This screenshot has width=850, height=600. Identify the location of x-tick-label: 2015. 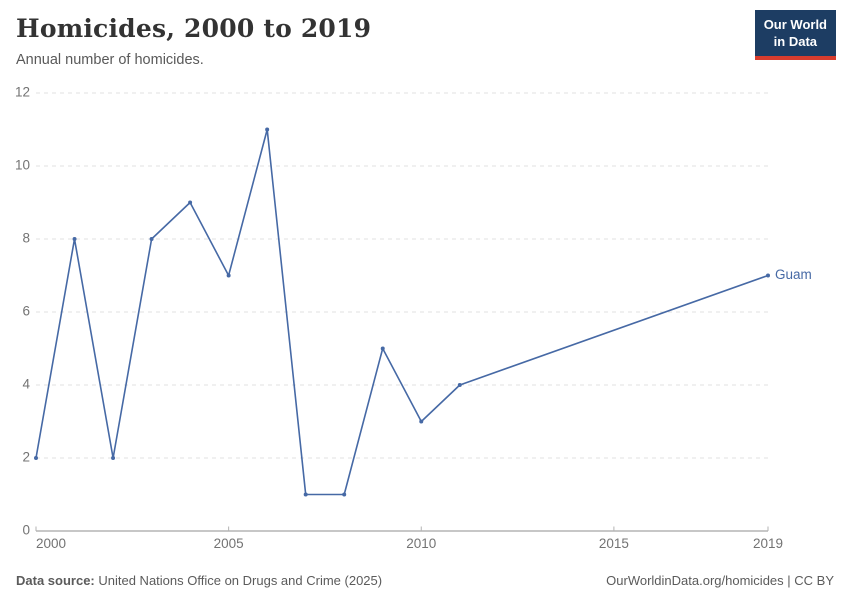
(614, 543).